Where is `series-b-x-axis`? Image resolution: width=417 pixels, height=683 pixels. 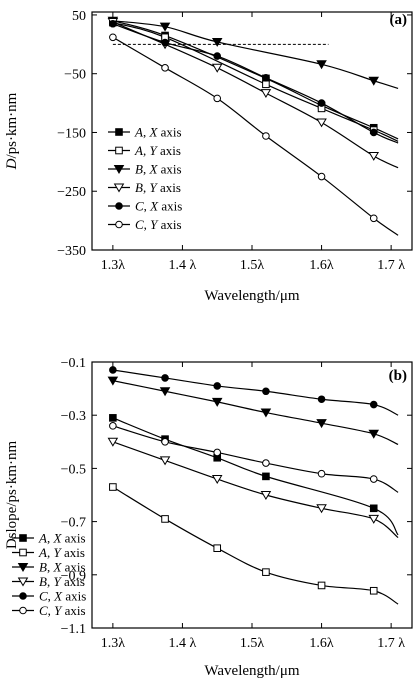 series-b-x-axis is located at coordinates (253, 52).